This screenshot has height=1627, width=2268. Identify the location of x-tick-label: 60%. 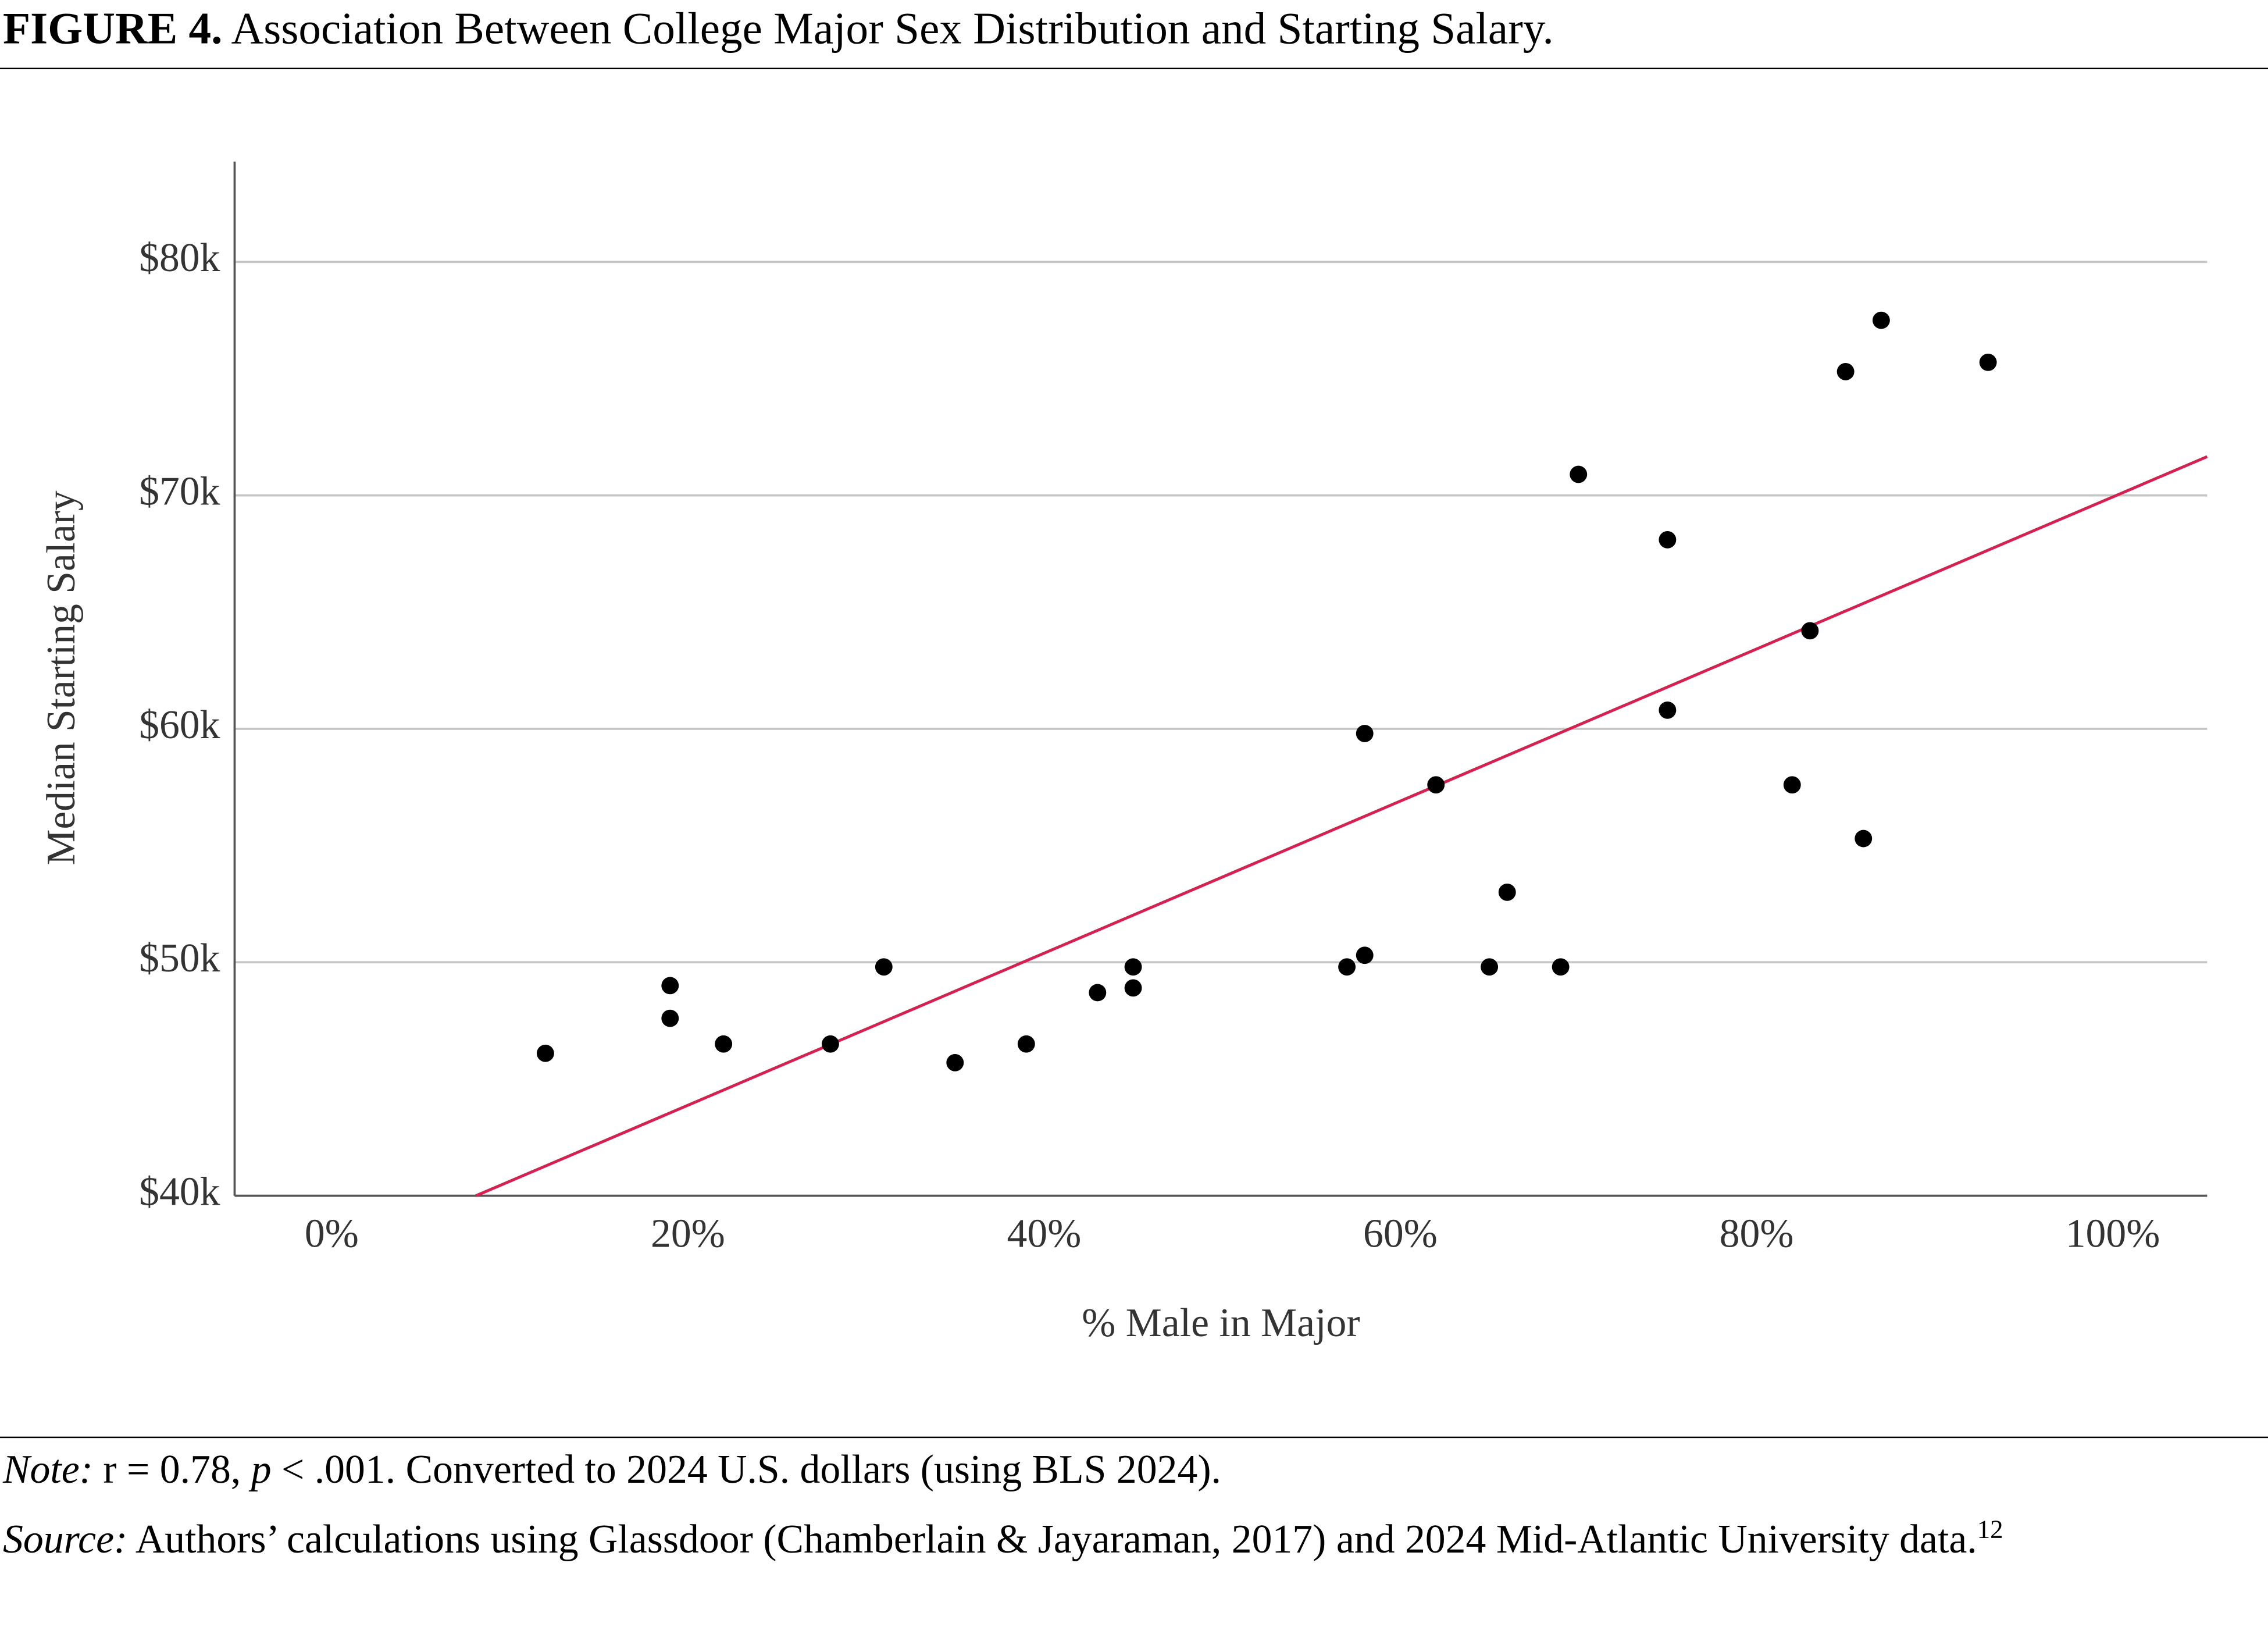
(1400, 1234).